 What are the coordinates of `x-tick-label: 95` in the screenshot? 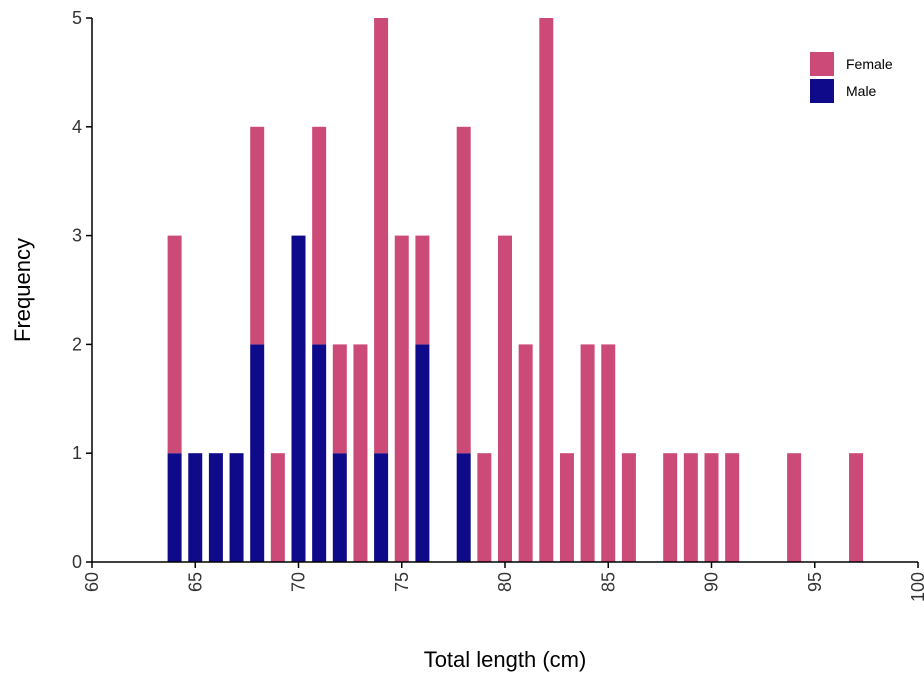 It's located at (815, 582).